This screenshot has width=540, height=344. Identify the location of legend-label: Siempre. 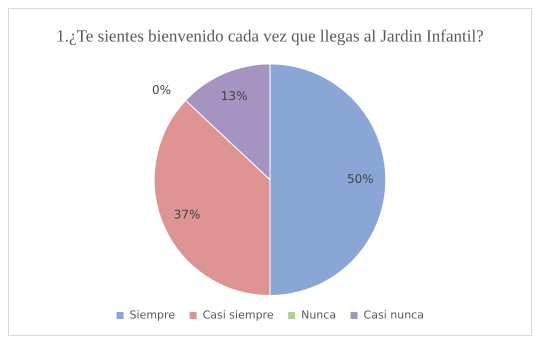
(153, 315).